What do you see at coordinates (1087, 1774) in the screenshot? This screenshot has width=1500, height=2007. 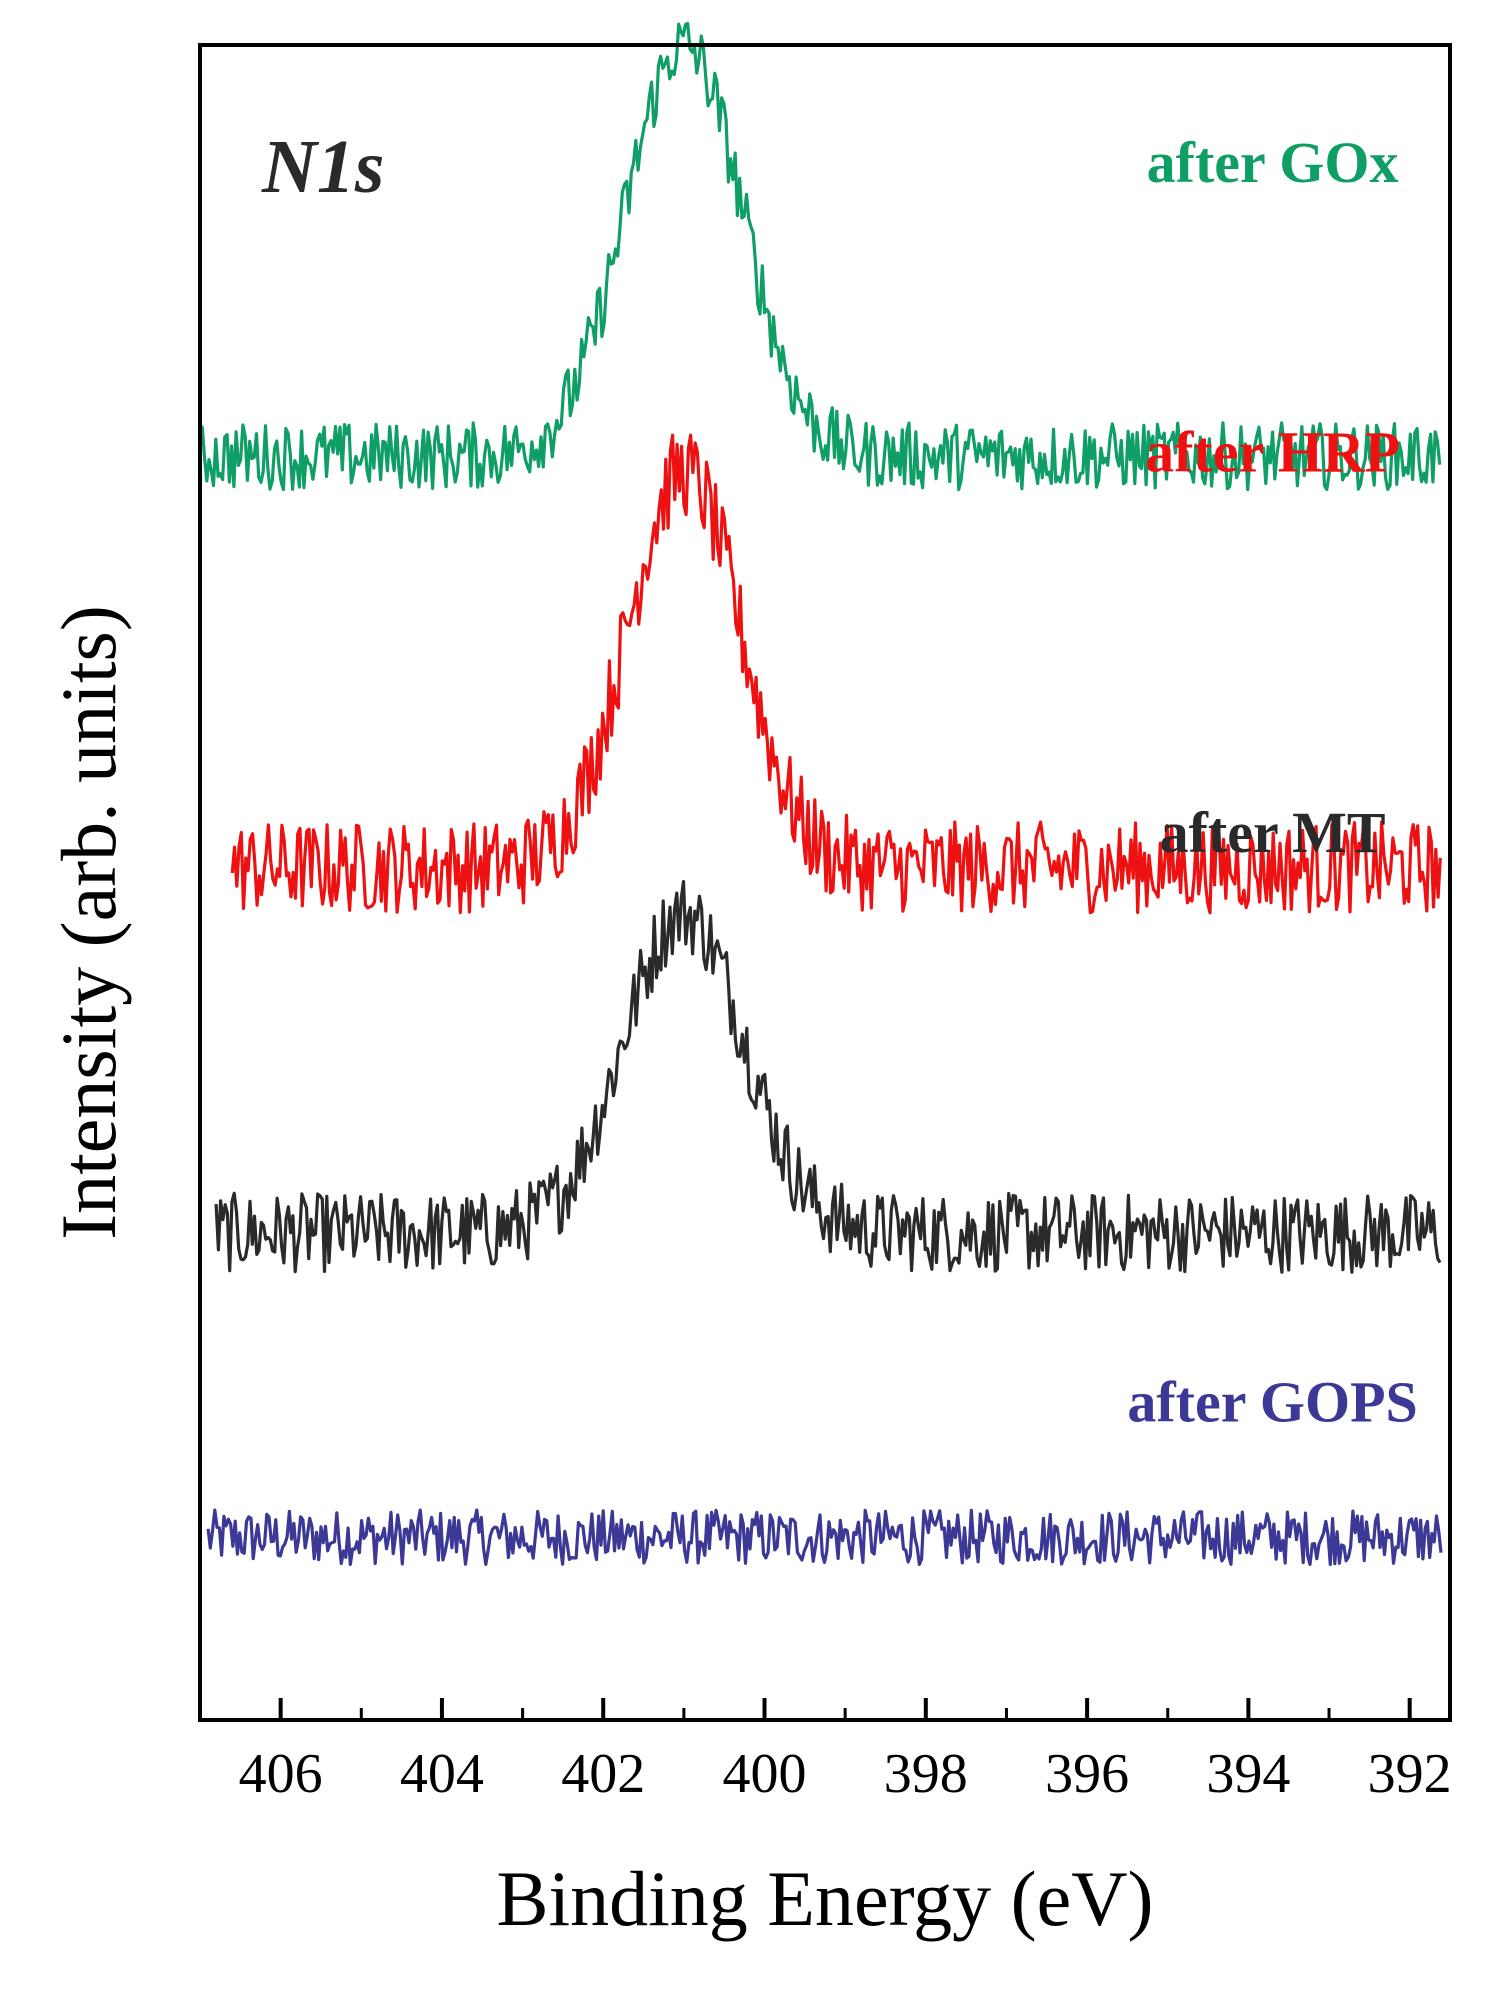 I see `x-tick-label: 396` at bounding box center [1087, 1774].